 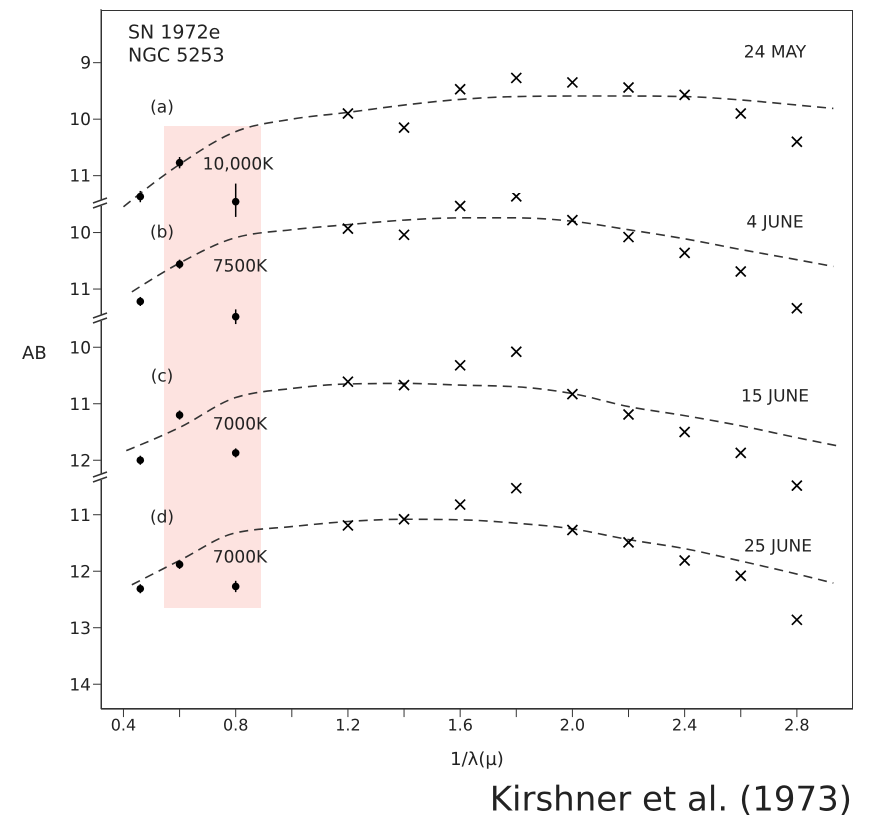 I want to click on x-tick-label: 2.4, so click(x=685, y=724).